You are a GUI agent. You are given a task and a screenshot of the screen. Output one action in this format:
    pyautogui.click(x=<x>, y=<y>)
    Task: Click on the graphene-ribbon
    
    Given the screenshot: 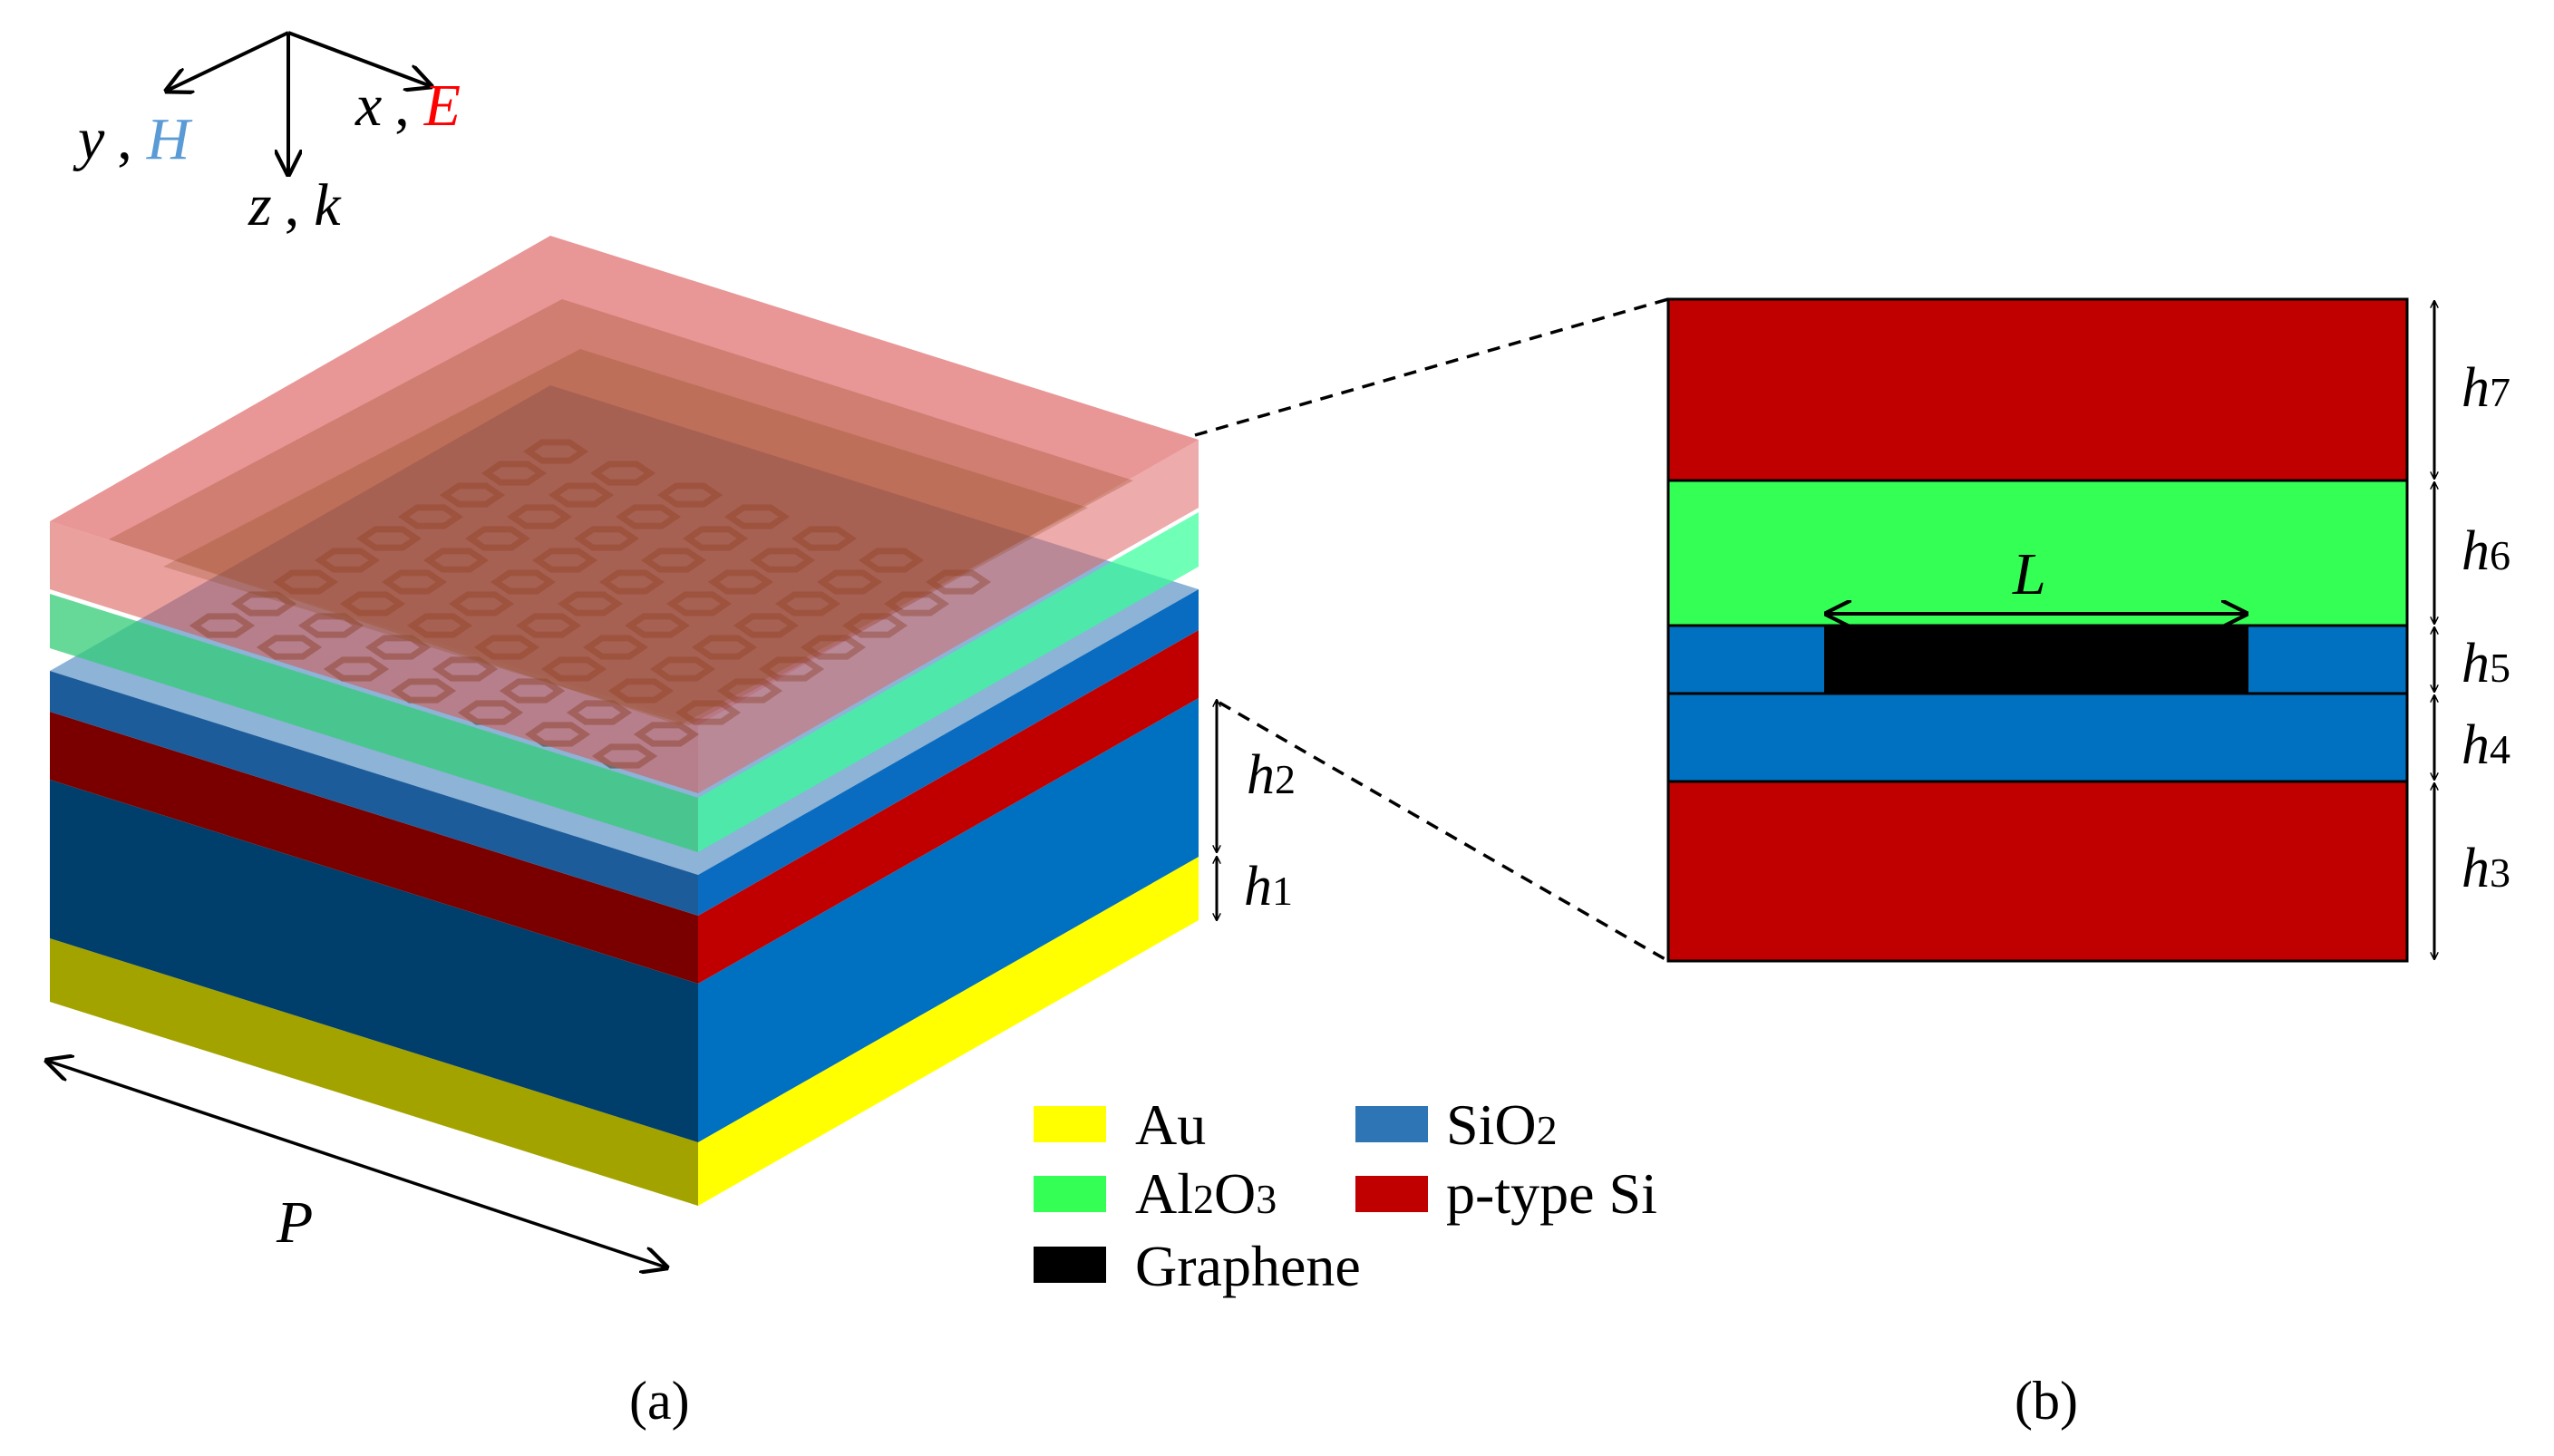 What is the action you would take?
    pyautogui.click(x=2036, y=660)
    